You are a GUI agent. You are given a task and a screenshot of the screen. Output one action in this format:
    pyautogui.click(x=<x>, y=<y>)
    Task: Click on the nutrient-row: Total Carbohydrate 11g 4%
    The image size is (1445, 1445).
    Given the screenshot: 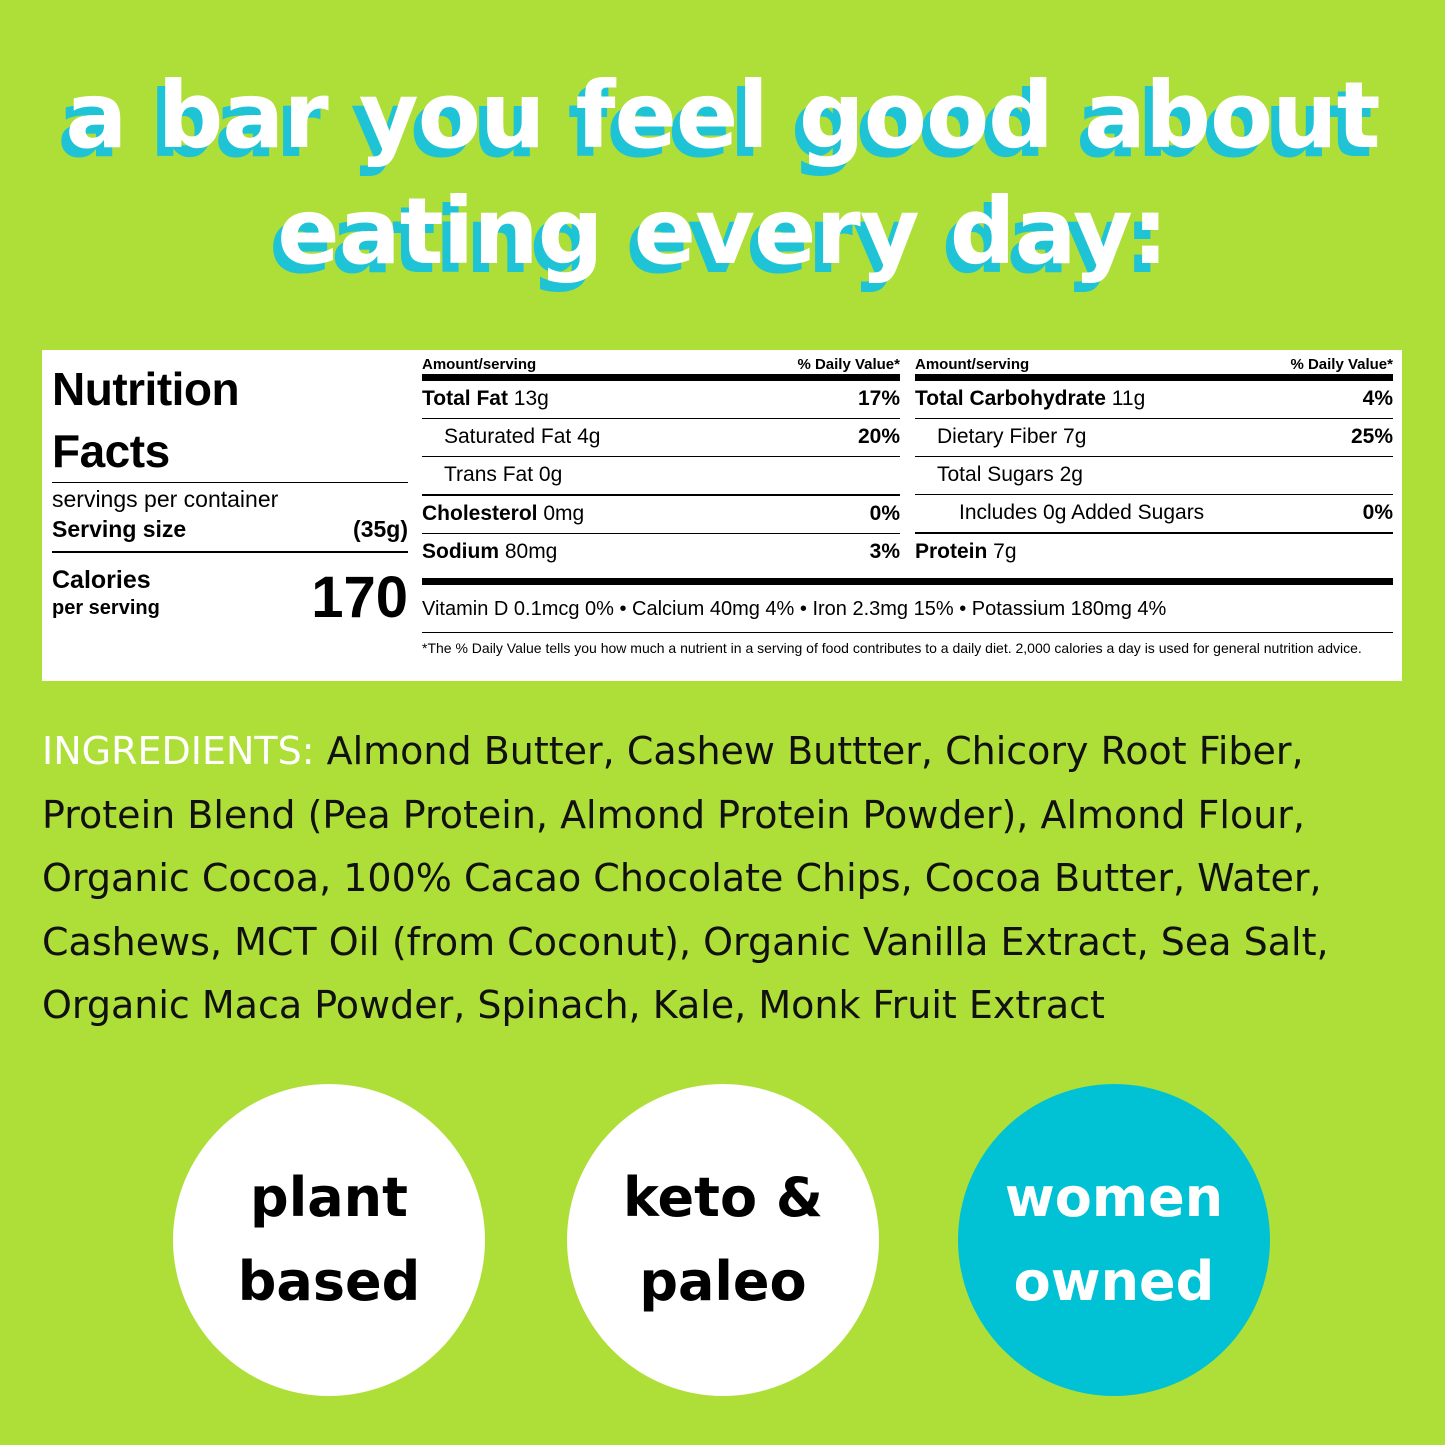 What is the action you would take?
    pyautogui.click(x=1154, y=398)
    